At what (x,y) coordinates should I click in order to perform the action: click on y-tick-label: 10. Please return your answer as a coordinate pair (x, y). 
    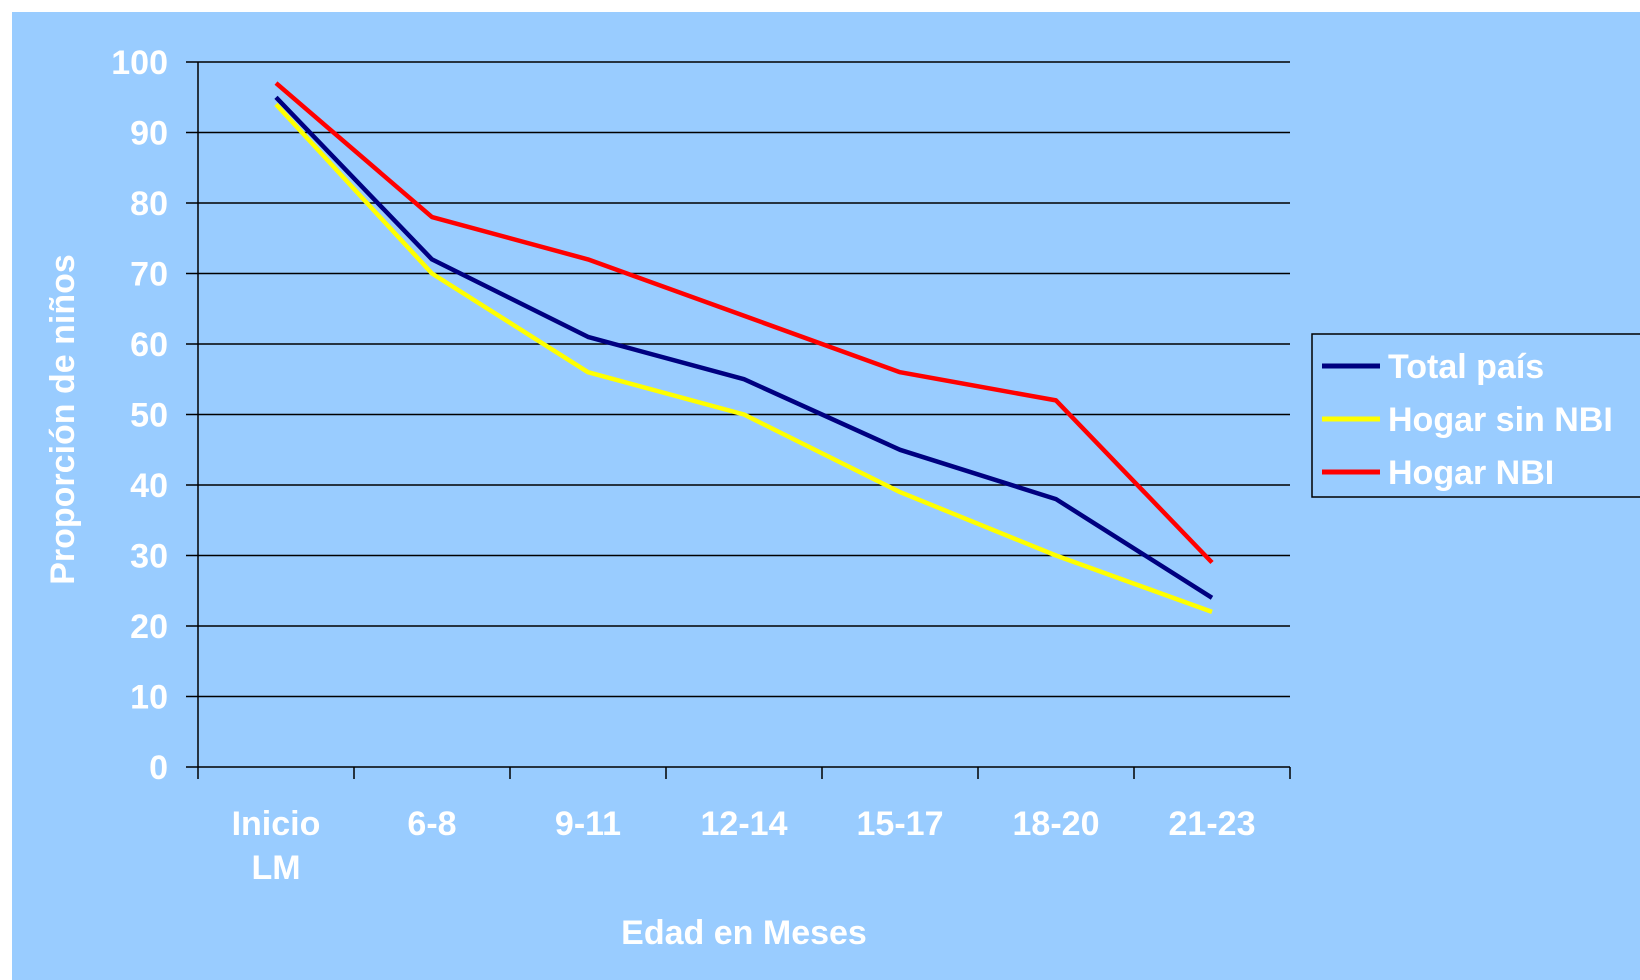
    Looking at the image, I should click on (149, 698).